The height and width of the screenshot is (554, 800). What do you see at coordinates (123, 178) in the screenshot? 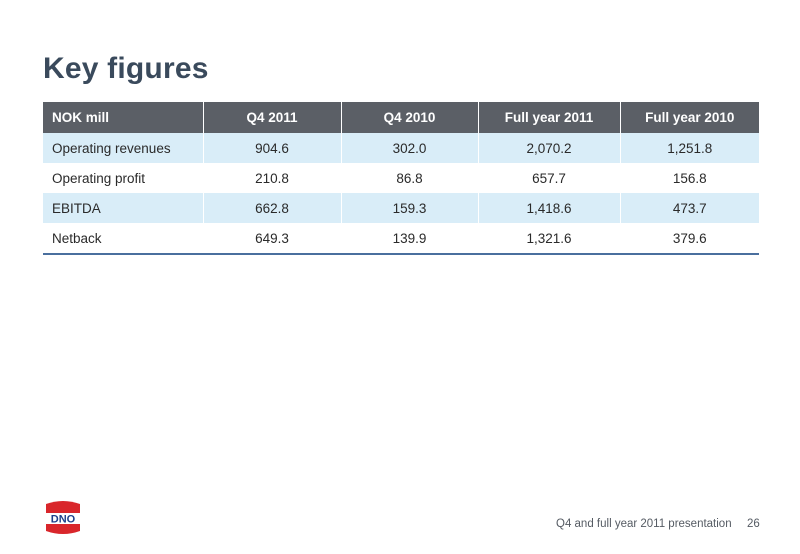
I see `row-label: Operating profit` at bounding box center [123, 178].